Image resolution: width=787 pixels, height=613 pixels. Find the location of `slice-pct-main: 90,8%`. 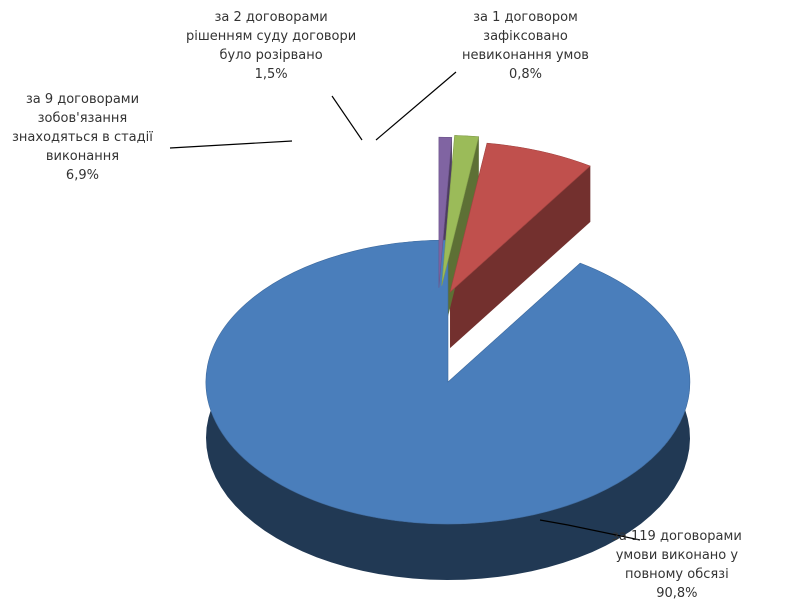

slice-pct-main: 90,8% is located at coordinates (677, 593).